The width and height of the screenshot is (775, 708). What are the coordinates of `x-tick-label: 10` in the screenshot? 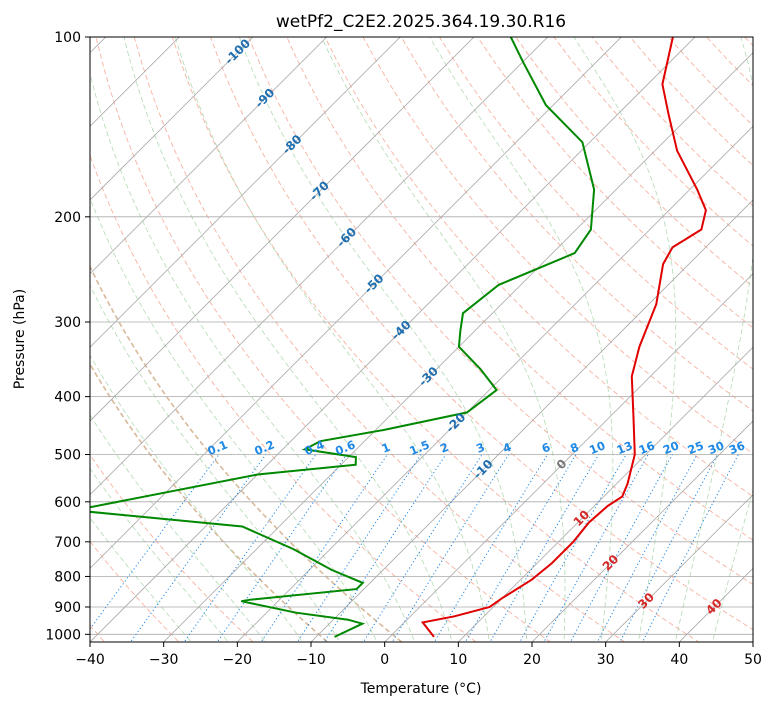 It's located at (458, 660).